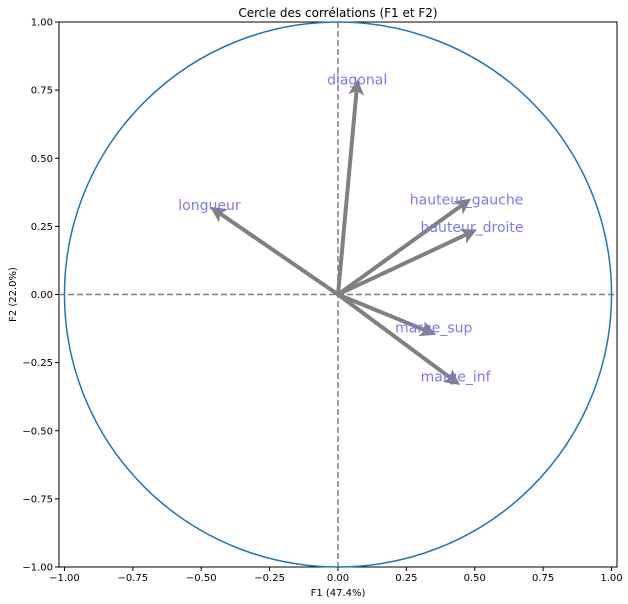 The image size is (628, 604). Describe the element at coordinates (338, 593) in the screenshot. I see `x-axis-label: F1 (47.4%)` at that location.